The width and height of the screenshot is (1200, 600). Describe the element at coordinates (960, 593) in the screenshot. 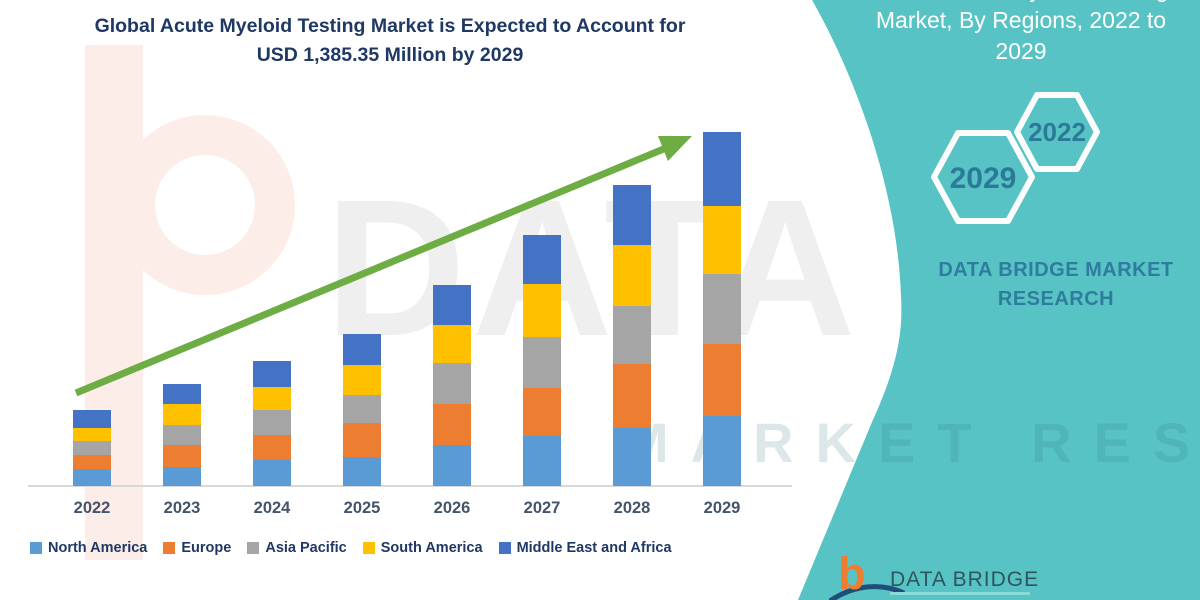

I see `logo-underline` at that location.